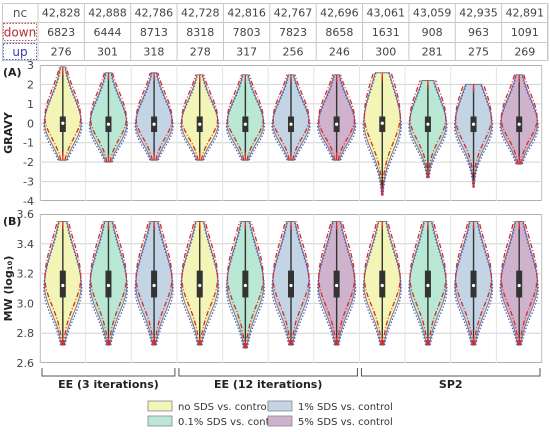  Describe the element at coordinates (61, 13) in the screenshot. I see `table-cell: 42,828` at that location.